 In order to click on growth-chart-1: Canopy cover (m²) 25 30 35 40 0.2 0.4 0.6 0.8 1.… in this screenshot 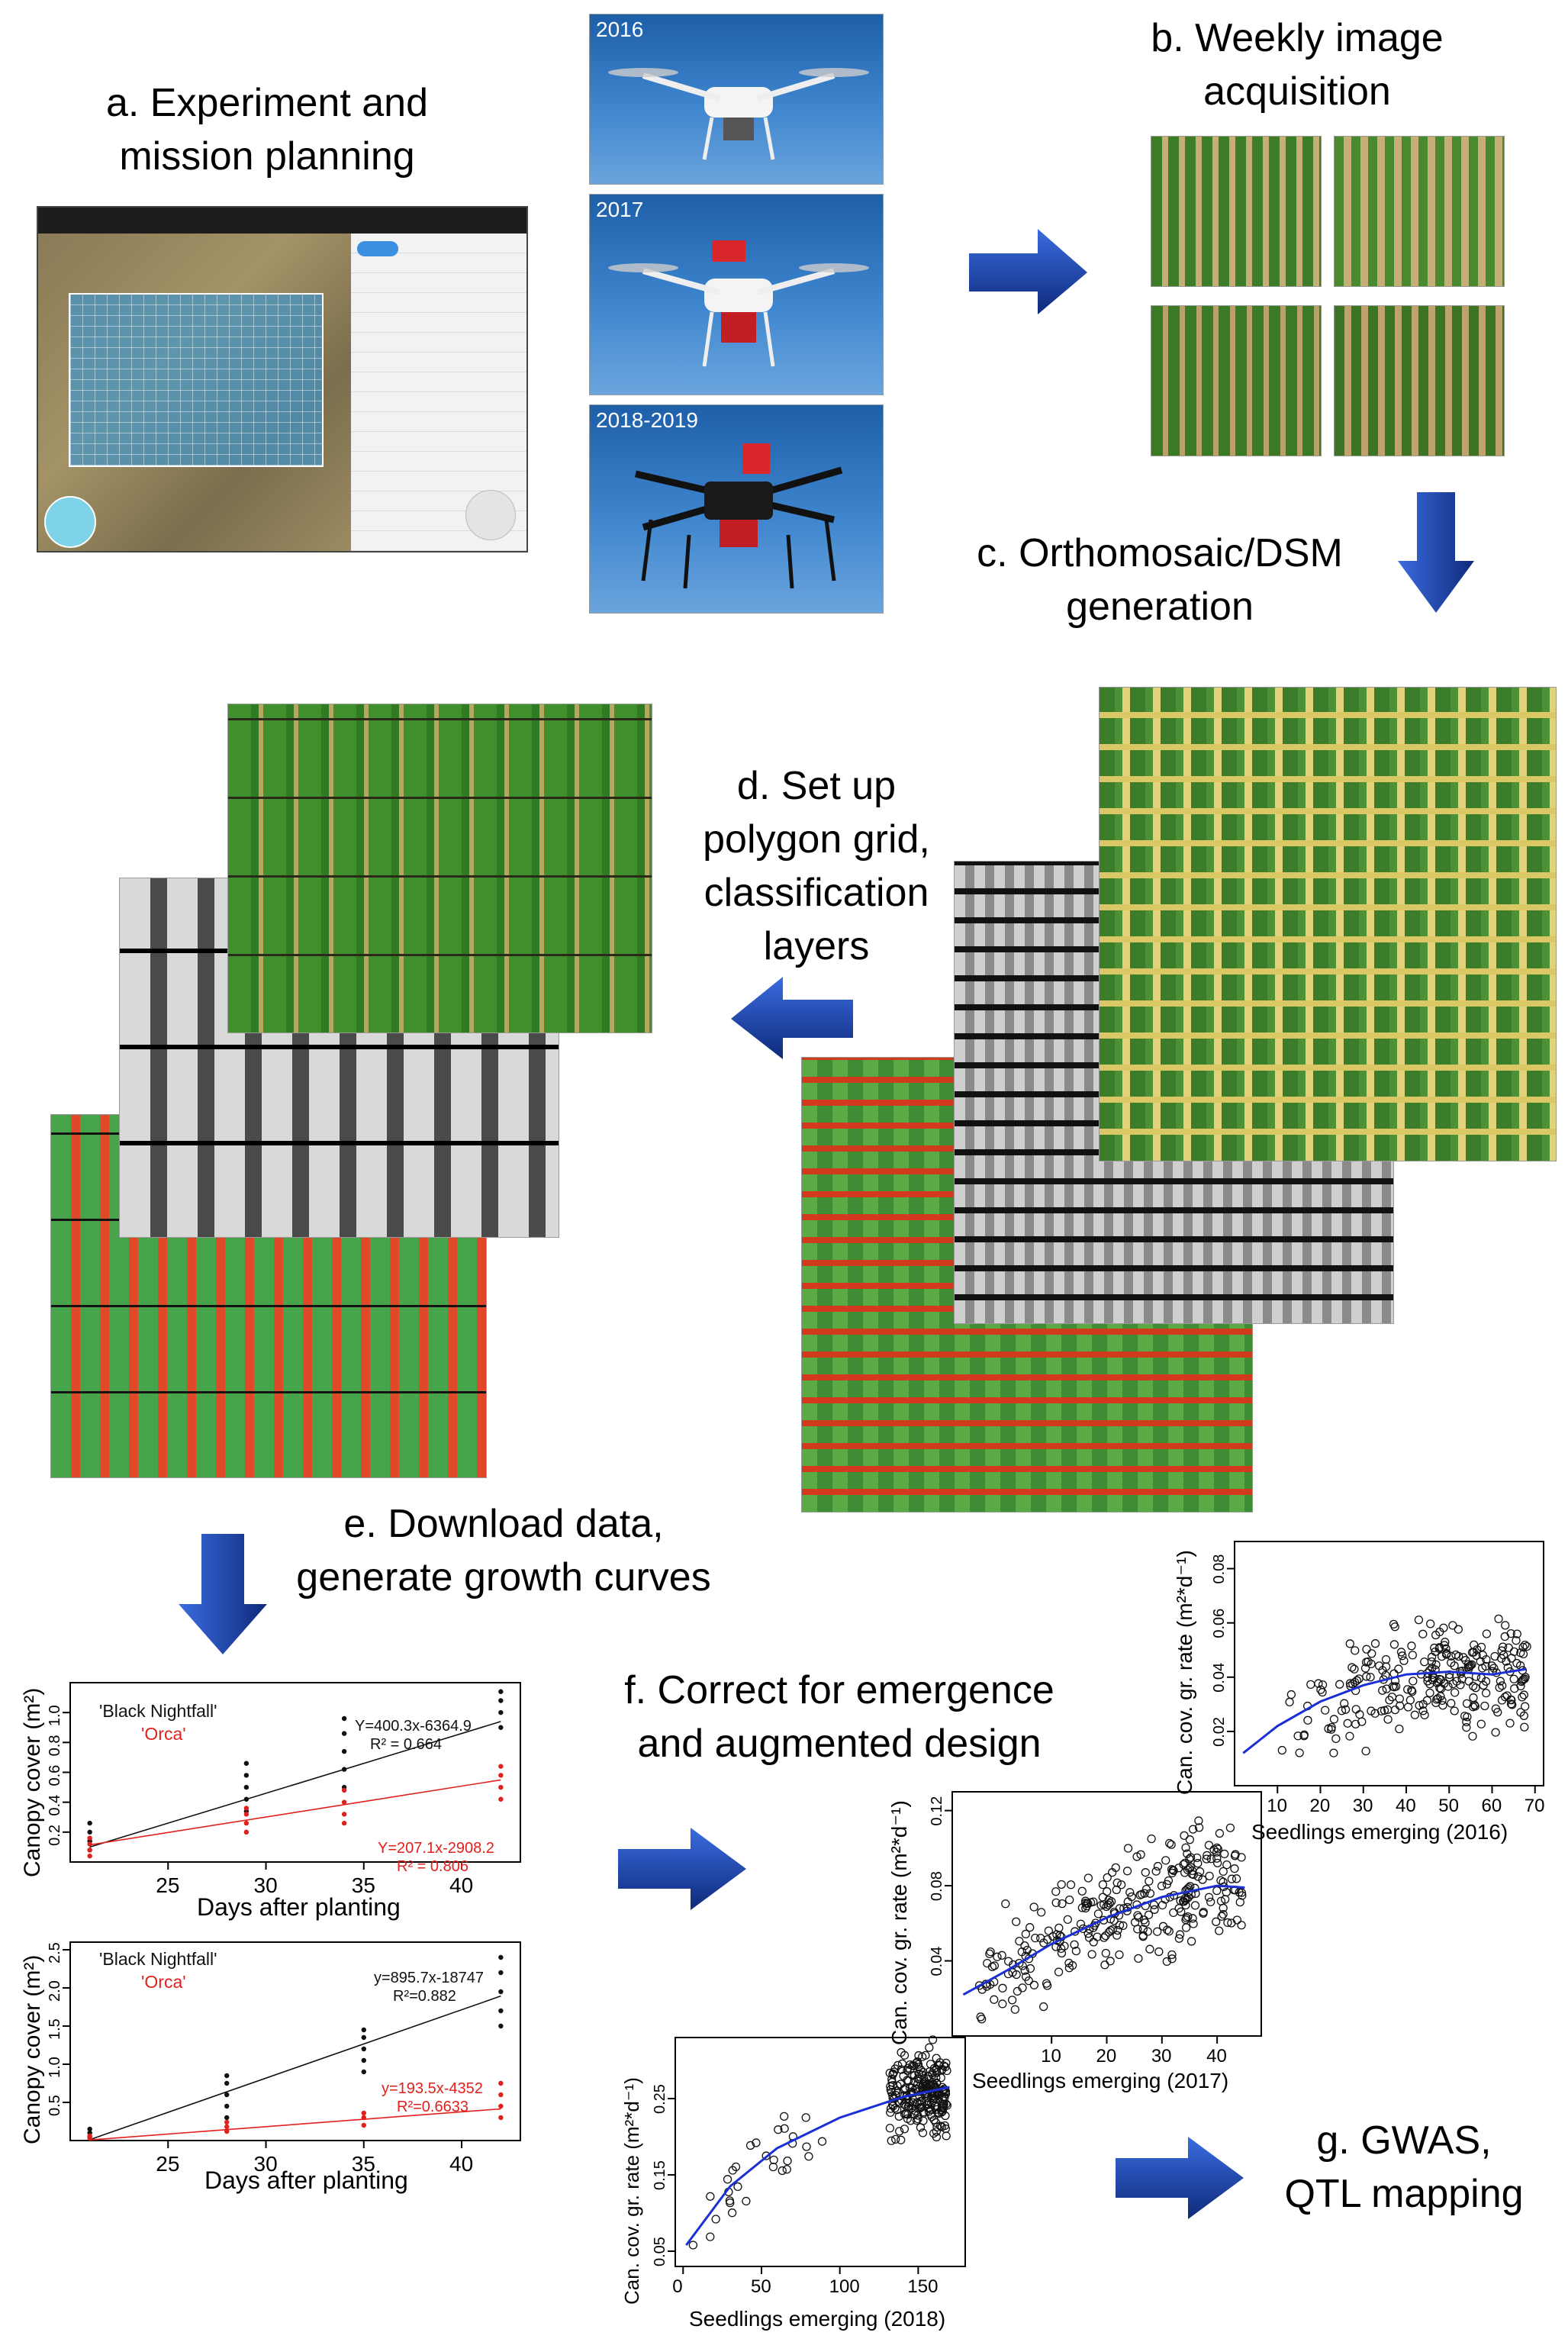, I will do `click(275, 1797)`.